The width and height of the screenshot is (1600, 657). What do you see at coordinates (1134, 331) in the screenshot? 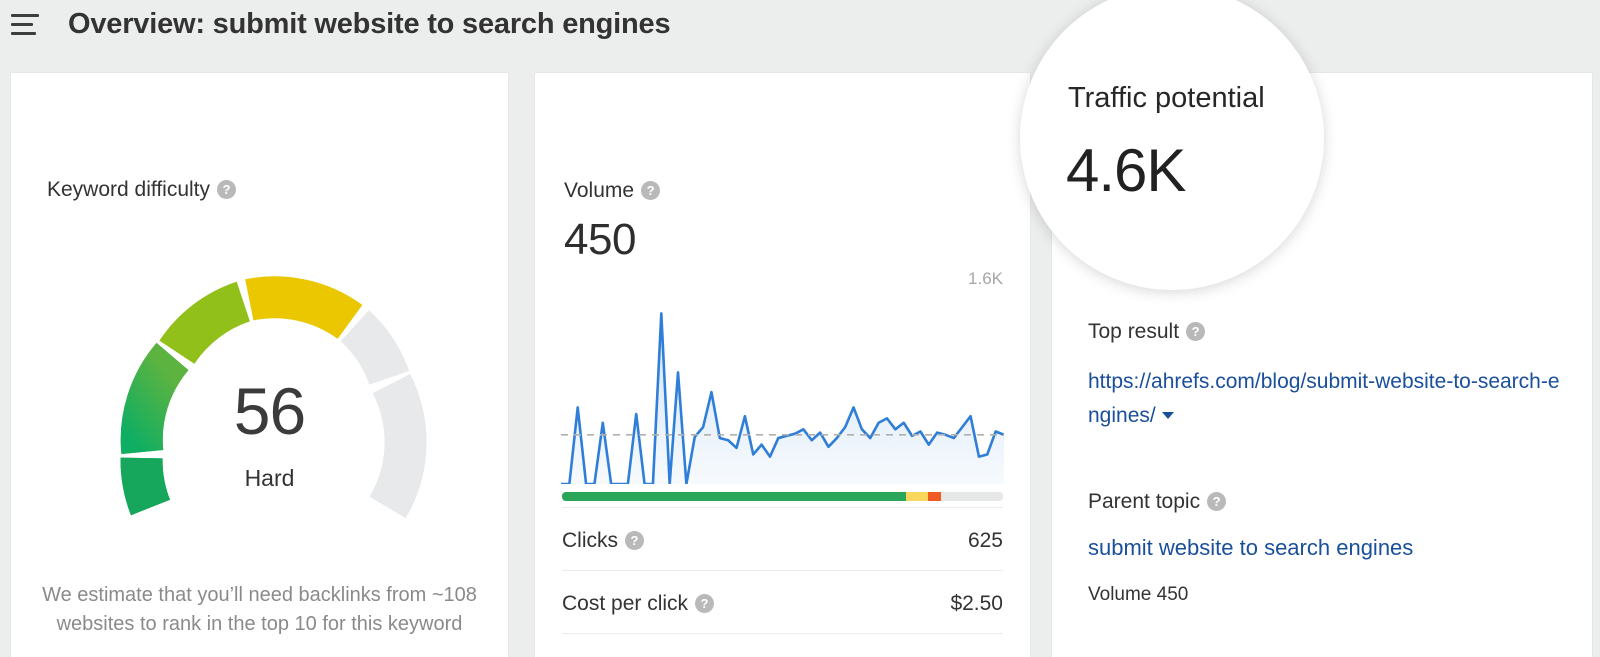
I see `top-result-label-text: Top result` at bounding box center [1134, 331].